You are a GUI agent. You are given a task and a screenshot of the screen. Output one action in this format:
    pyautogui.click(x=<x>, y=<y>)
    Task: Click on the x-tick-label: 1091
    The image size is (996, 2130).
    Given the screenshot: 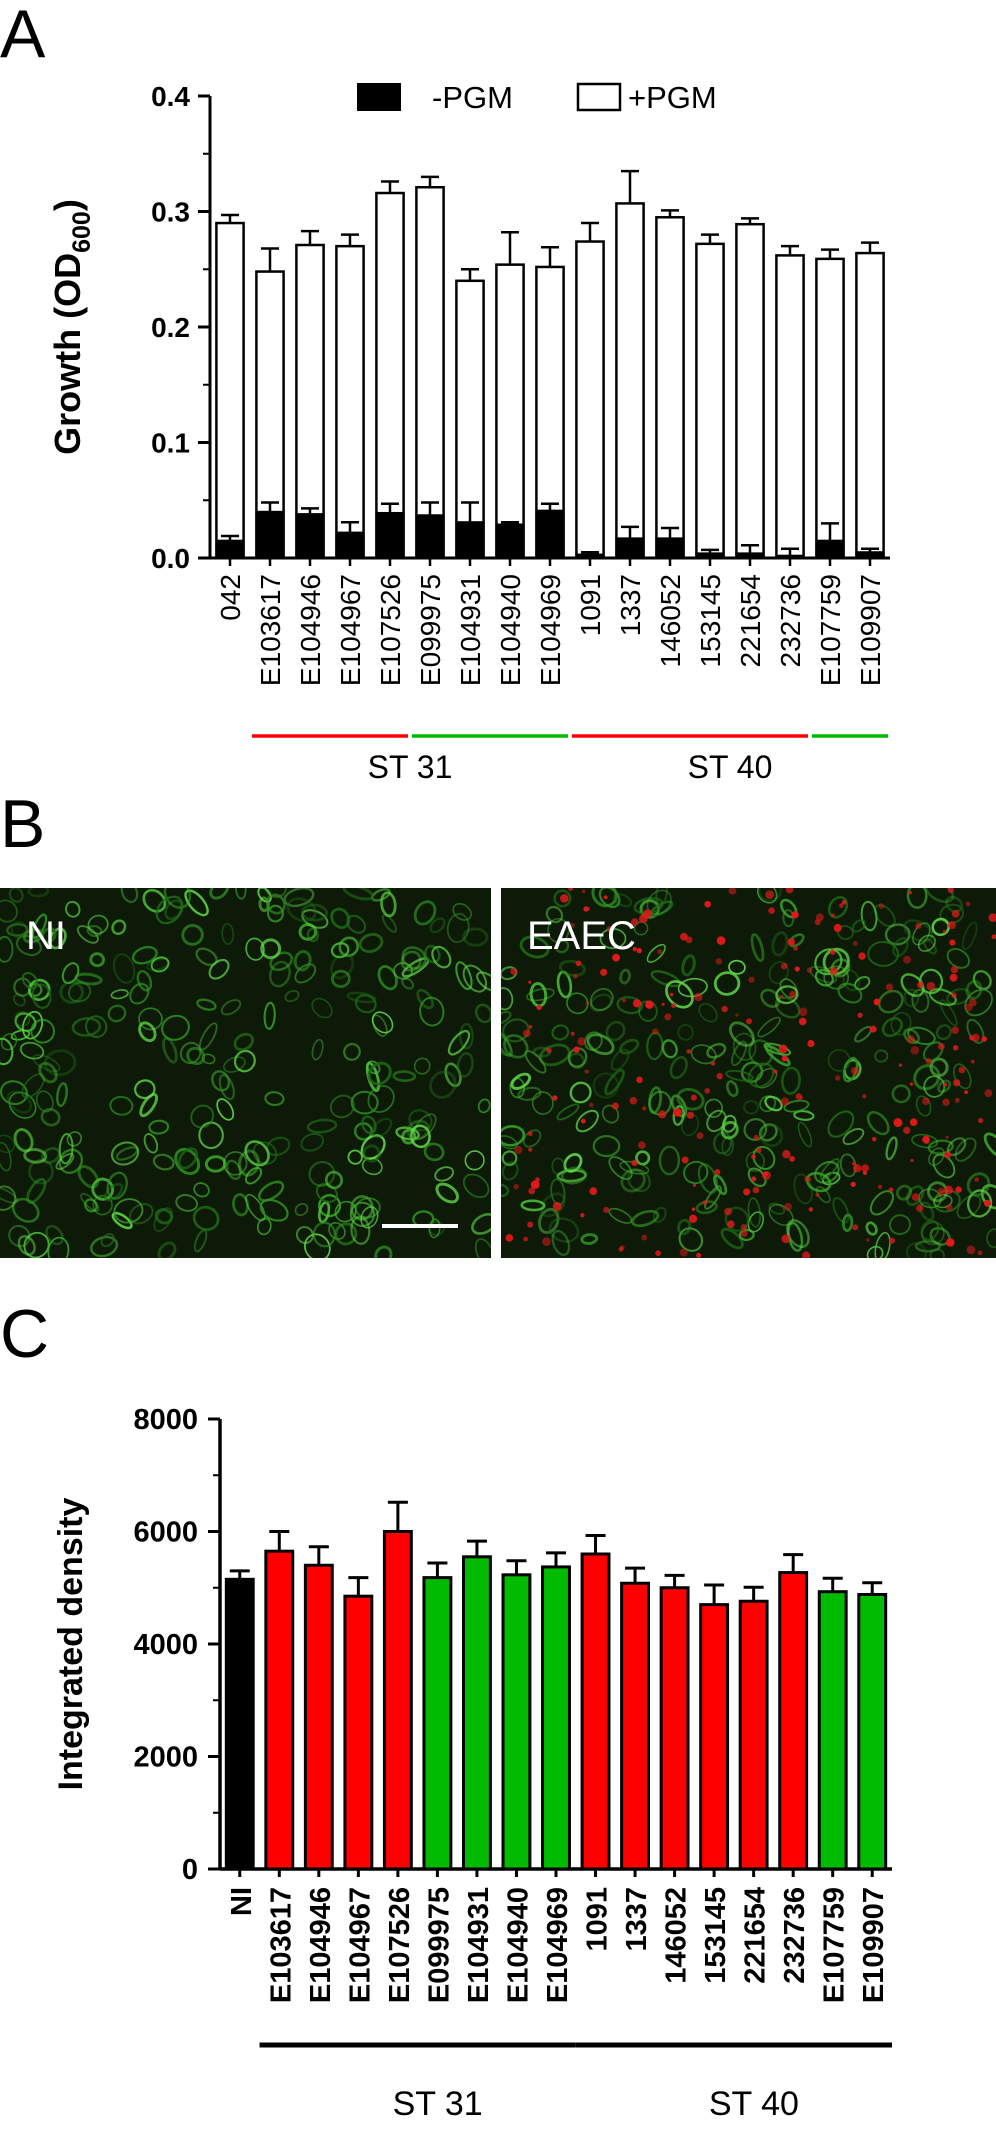 What is the action you would take?
    pyautogui.click(x=590, y=605)
    